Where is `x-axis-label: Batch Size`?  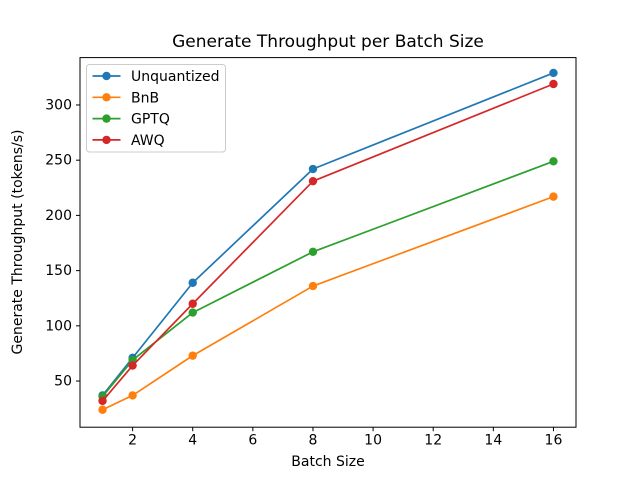
x-axis-label: Batch Size is located at coordinates (327, 462).